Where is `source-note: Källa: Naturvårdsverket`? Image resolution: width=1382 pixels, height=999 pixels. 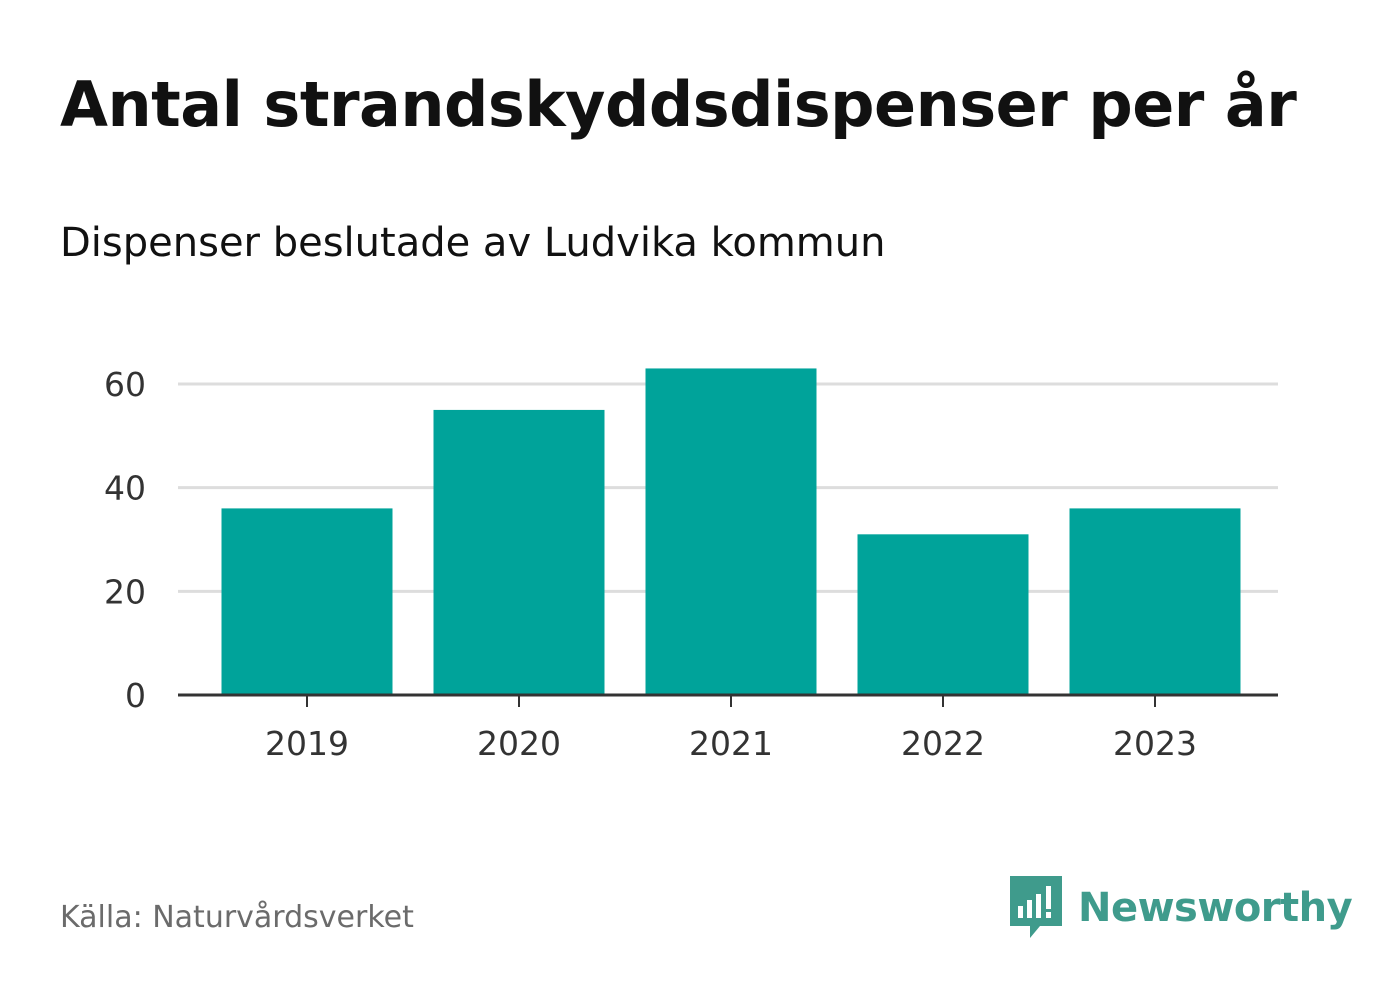 source-note: Källa: Naturvårdsverket is located at coordinates (237, 917).